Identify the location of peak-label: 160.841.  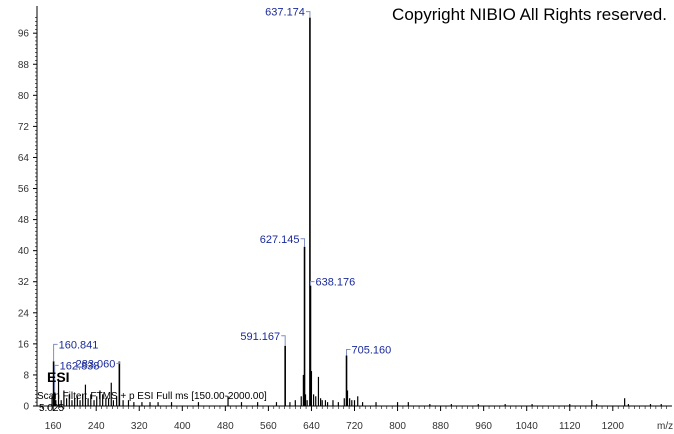
(79, 345).